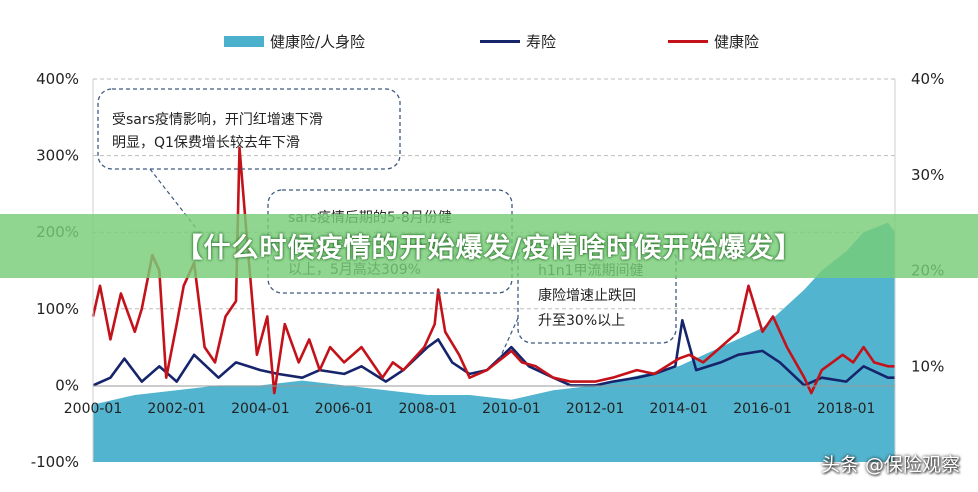 The width and height of the screenshot is (978, 492). Describe the element at coordinates (587, 295) in the screenshot. I see `annotation-text: 康险增速止跌回` at that location.